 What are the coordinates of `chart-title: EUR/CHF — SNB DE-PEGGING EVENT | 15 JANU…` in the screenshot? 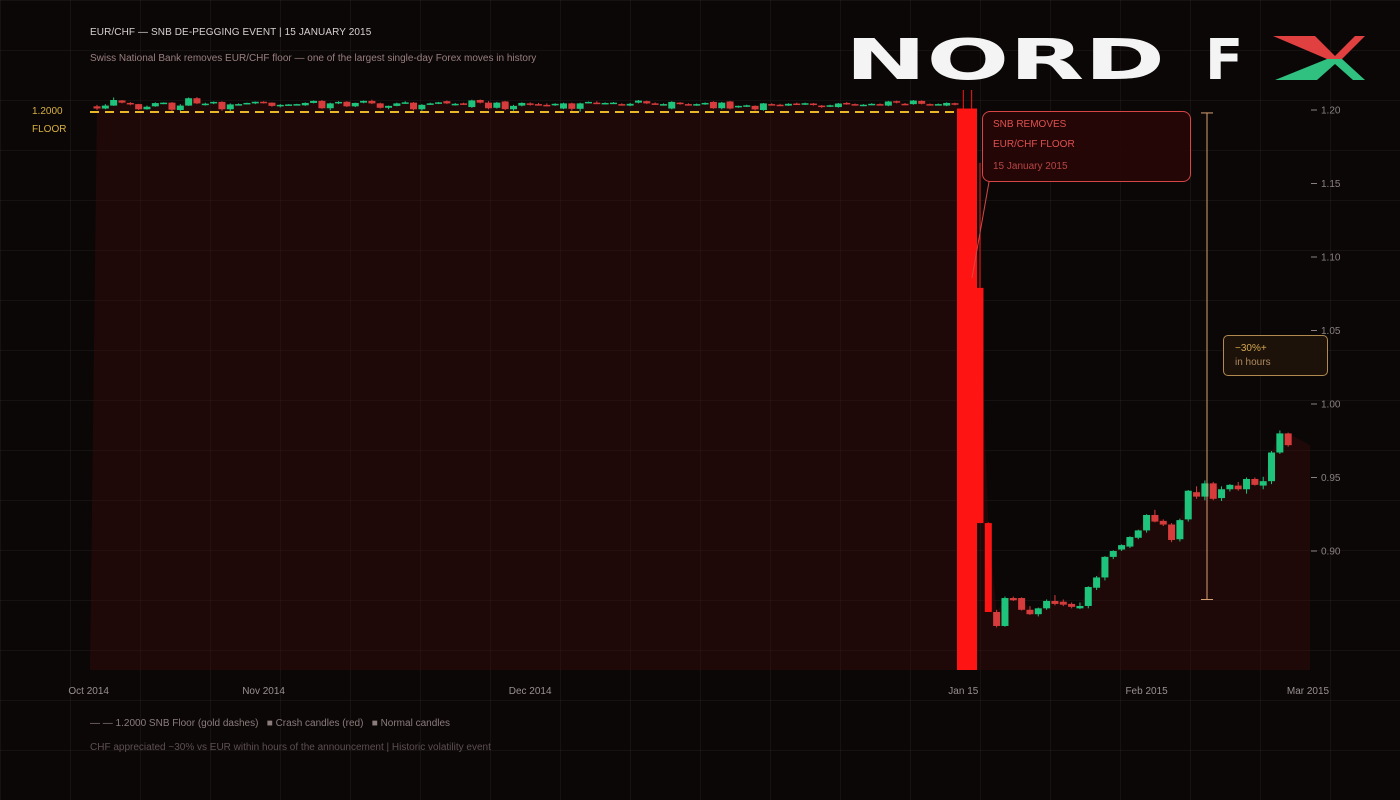 It's located at (231, 32).